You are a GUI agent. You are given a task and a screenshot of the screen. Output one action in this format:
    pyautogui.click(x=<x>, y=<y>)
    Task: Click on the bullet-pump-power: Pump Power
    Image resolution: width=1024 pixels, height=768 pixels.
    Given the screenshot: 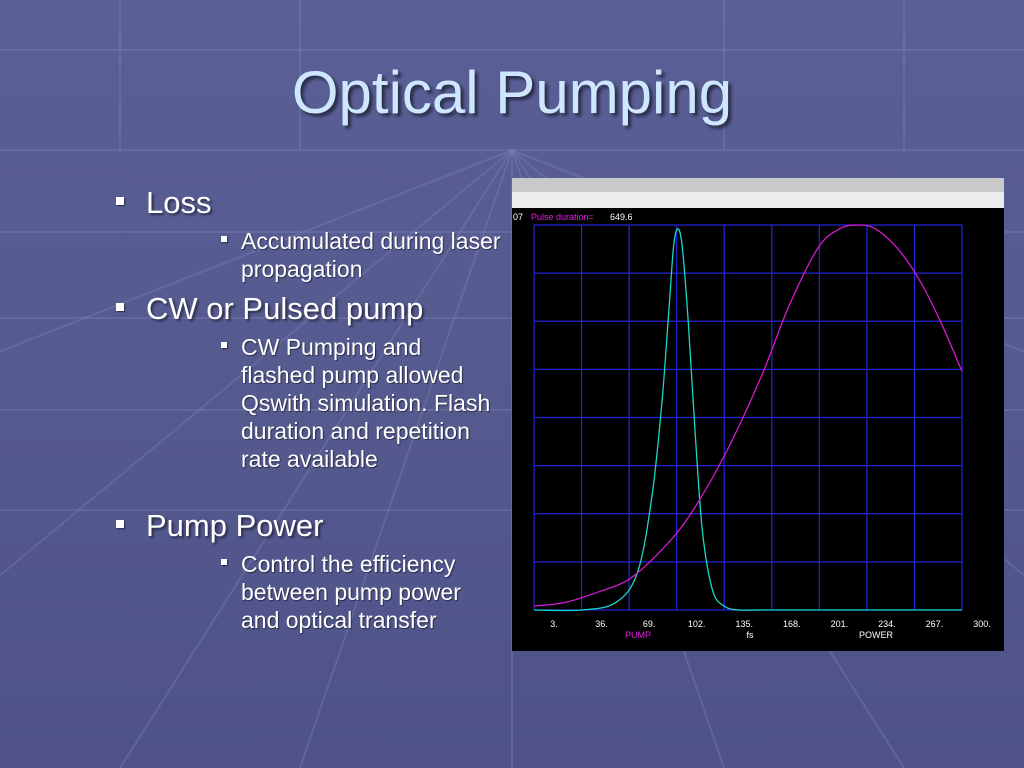 What is the action you would take?
    pyautogui.click(x=220, y=526)
    